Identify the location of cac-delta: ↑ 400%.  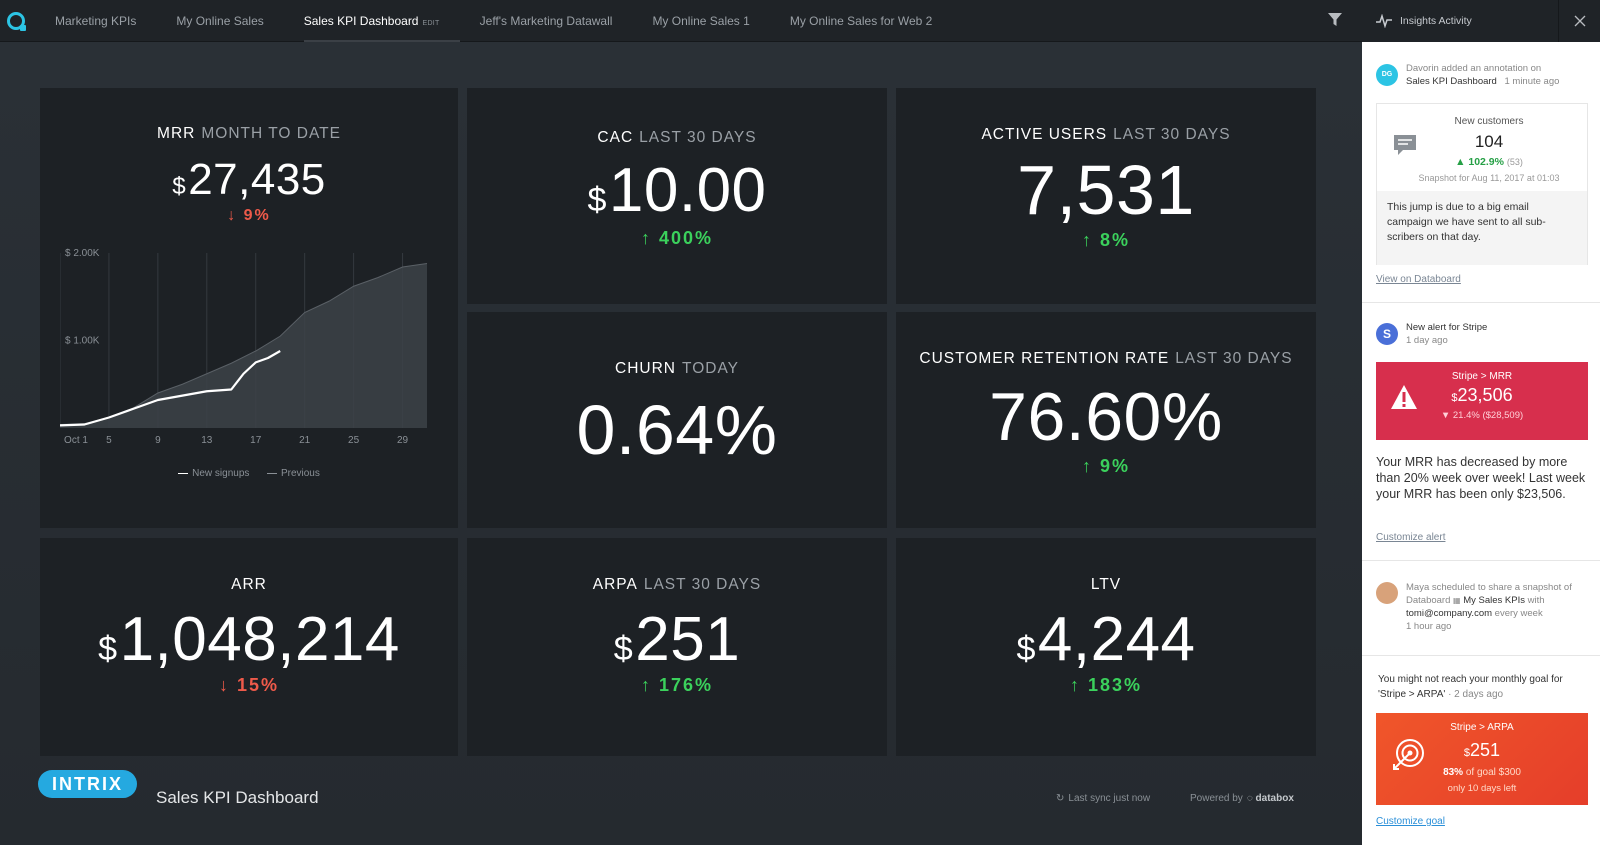
(677, 238).